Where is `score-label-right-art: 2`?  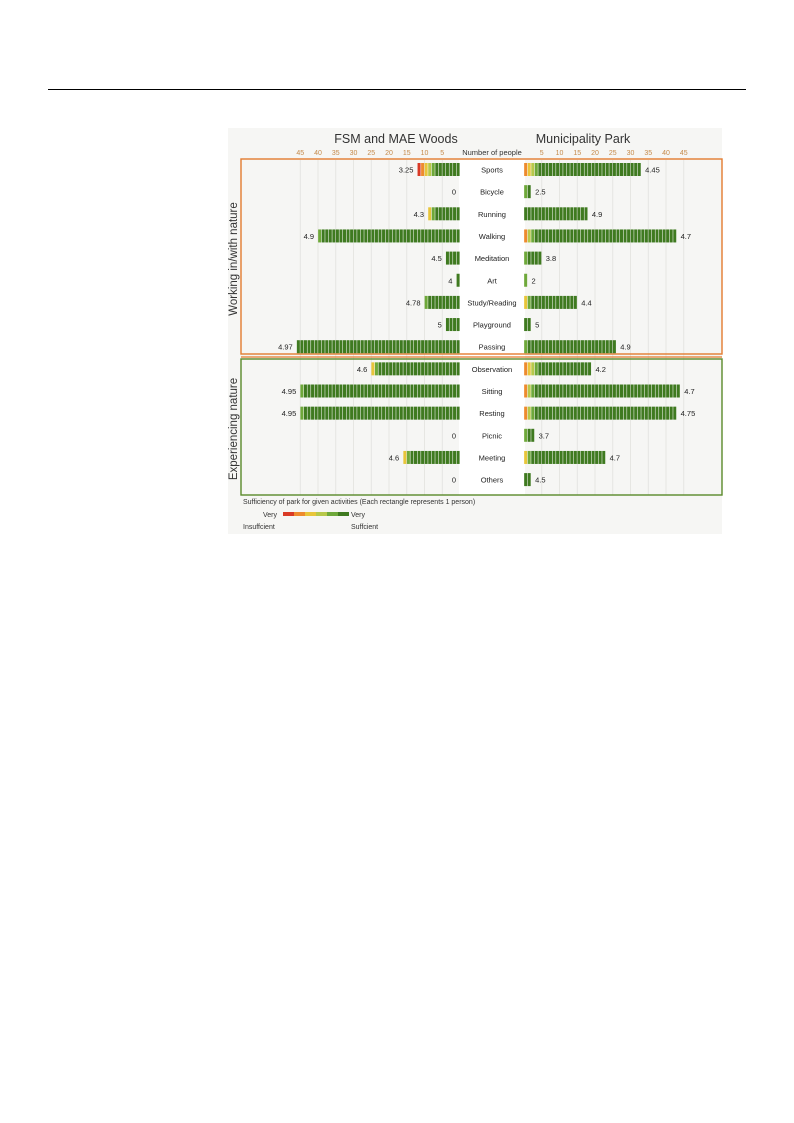 score-label-right-art: 2 is located at coordinates (534, 280).